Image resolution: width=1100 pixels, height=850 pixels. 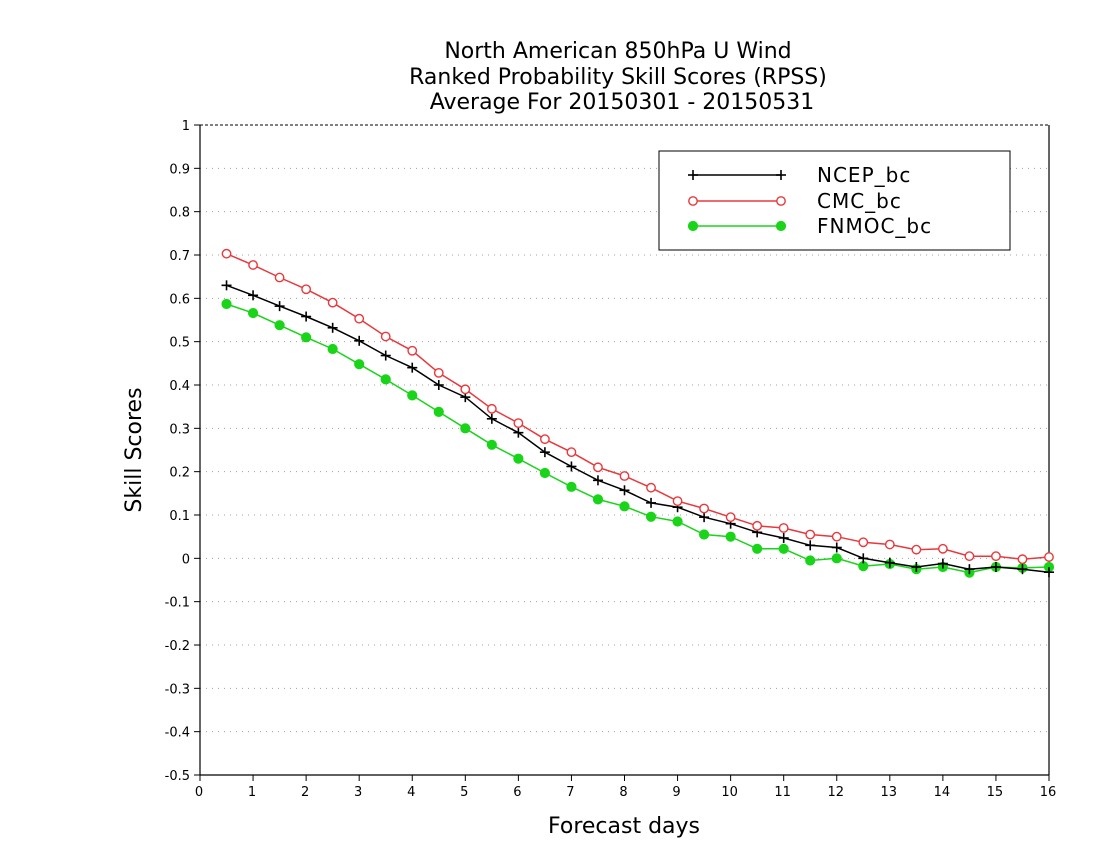 What do you see at coordinates (177, 603) in the screenshot?
I see `y-tick-label: -0.1` at bounding box center [177, 603].